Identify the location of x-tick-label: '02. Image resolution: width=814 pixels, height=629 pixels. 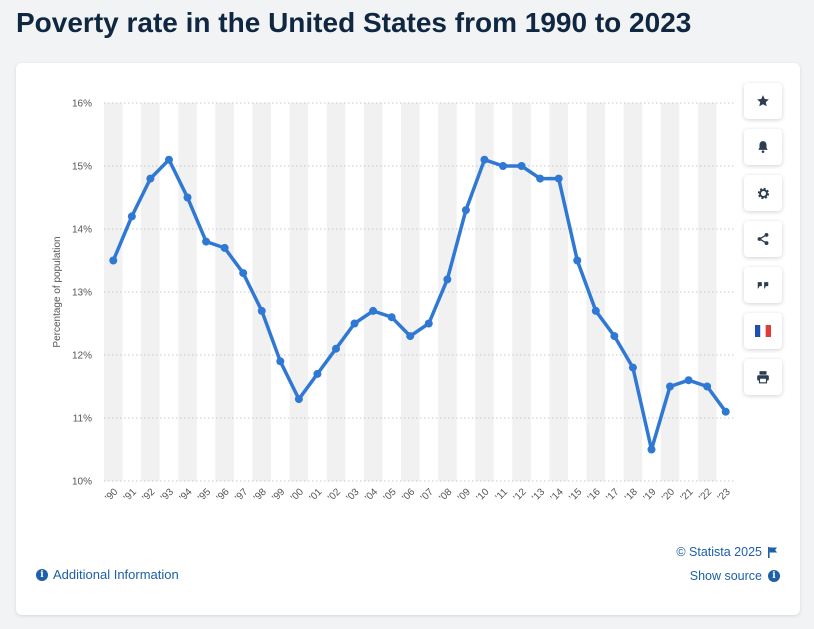
(334, 494).